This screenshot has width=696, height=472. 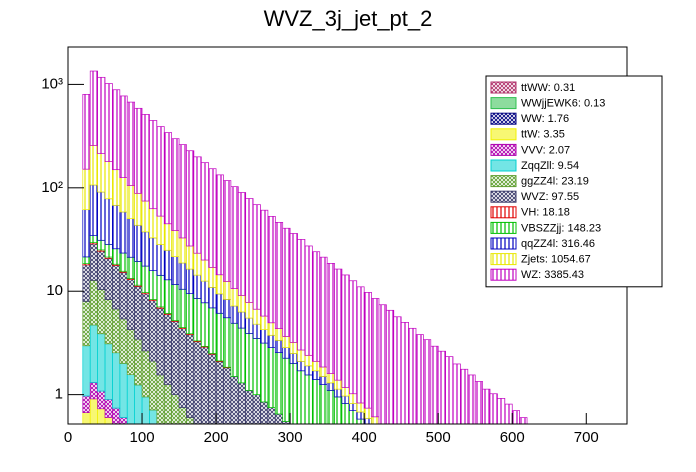 I want to click on x-tick-label: 400, so click(x=364, y=437).